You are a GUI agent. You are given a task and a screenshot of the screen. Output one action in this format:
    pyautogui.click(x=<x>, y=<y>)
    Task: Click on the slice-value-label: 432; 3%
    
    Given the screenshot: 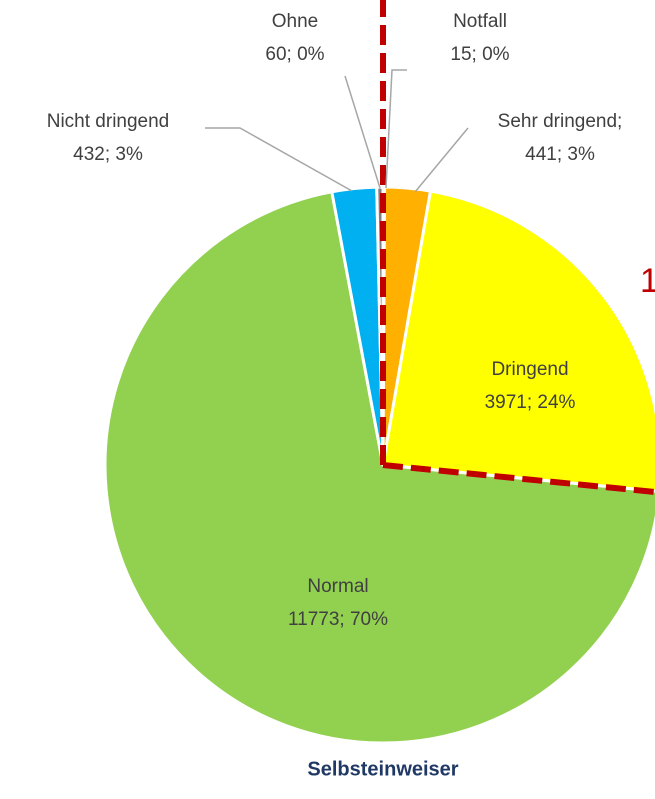 What is the action you would take?
    pyautogui.click(x=108, y=154)
    